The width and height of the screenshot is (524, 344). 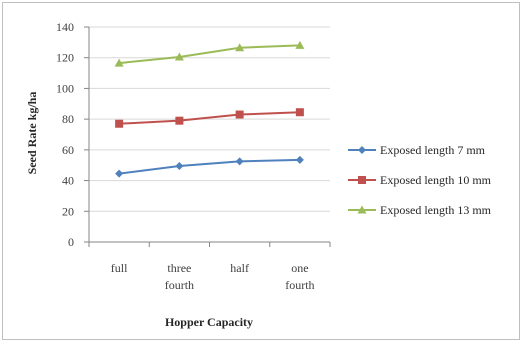 I want to click on x-axis: full three fourth half one fourth, so click(x=209, y=266).